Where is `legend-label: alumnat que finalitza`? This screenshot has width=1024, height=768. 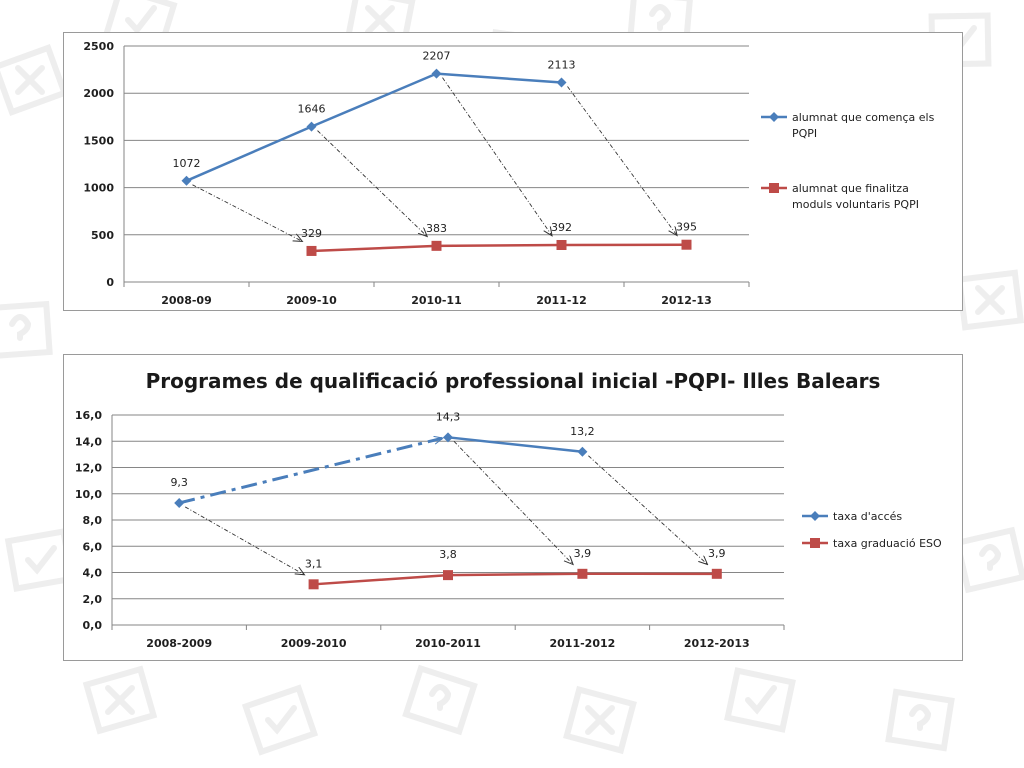 legend-label: alumnat que finalitza is located at coordinates (850, 188).